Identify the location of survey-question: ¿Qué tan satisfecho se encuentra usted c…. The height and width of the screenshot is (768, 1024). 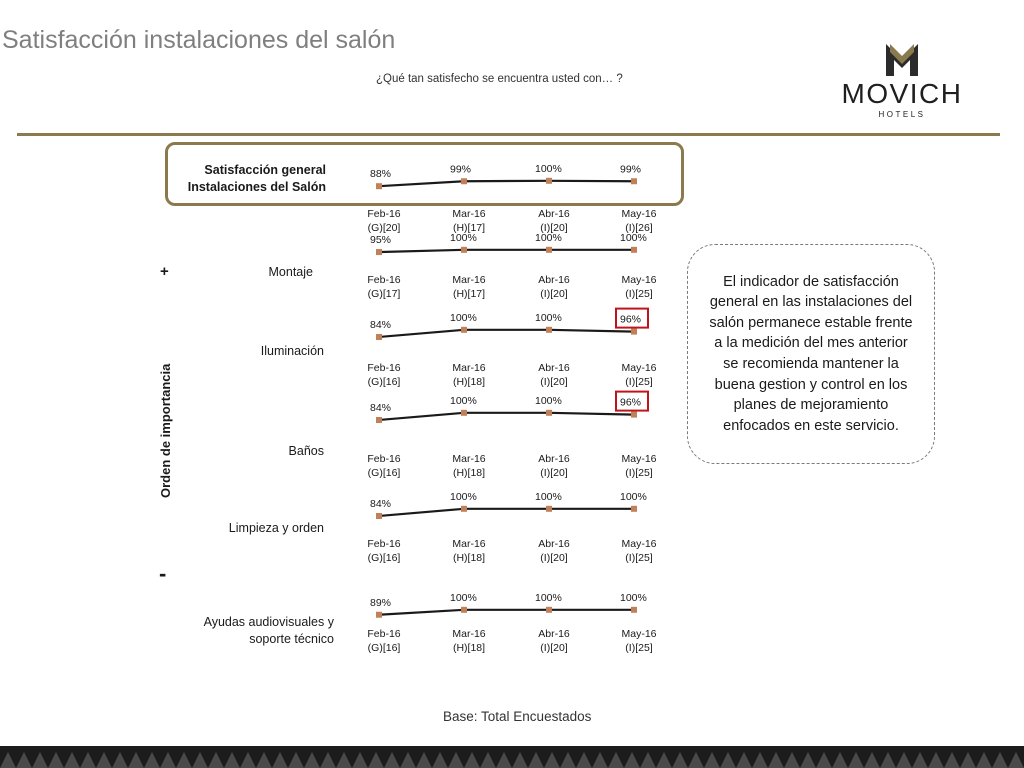
(499, 79).